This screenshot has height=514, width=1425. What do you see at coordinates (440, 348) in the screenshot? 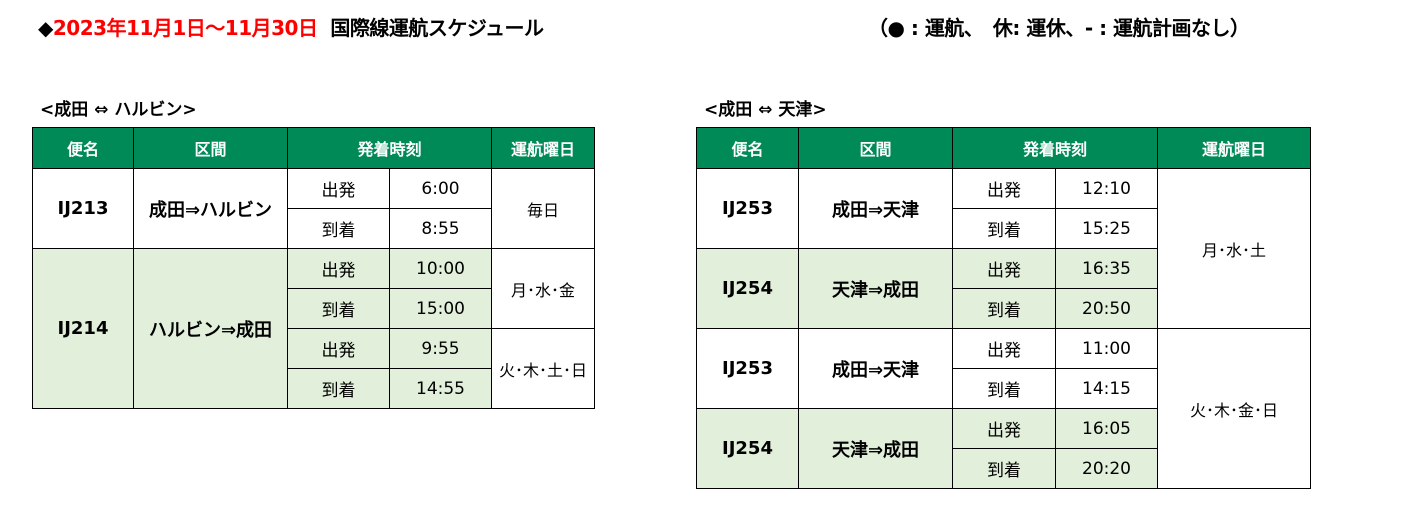
I see `time-value: 9:55` at bounding box center [440, 348].